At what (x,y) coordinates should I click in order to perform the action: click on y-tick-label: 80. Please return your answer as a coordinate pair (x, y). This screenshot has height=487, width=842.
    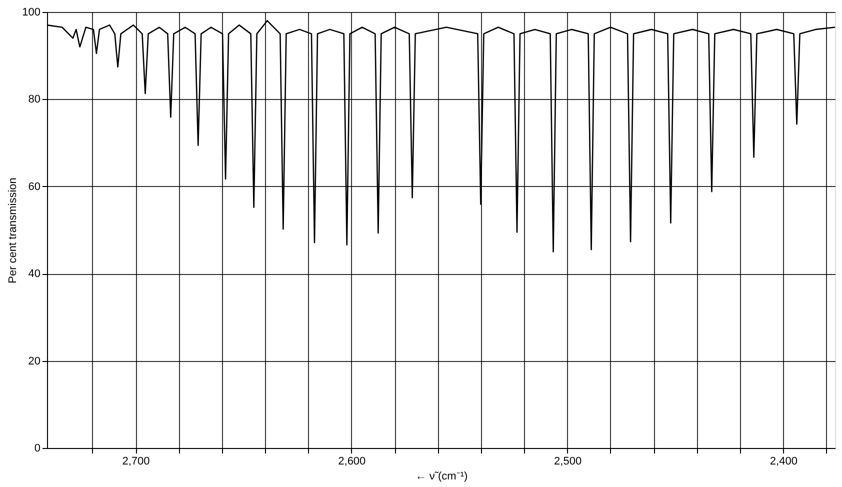
    Looking at the image, I should click on (34, 100).